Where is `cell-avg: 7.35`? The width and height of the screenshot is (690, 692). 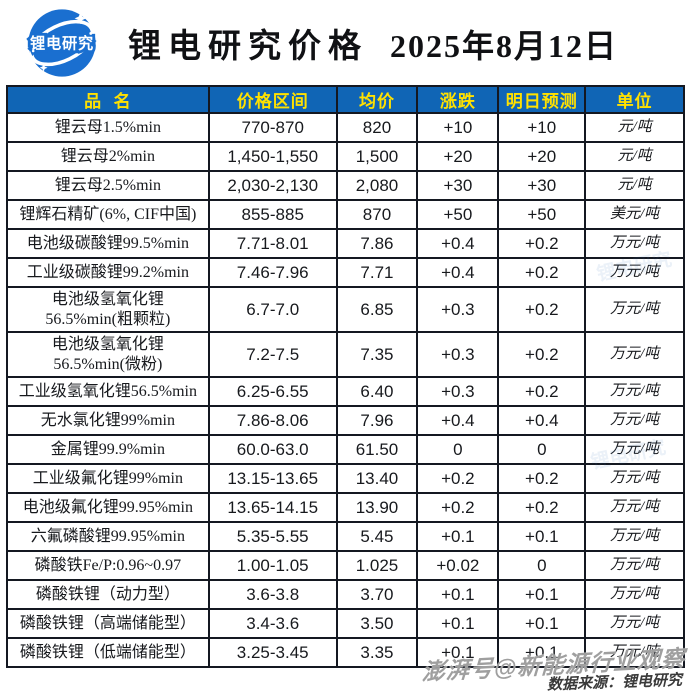
cell-avg: 7.35 is located at coordinates (377, 354).